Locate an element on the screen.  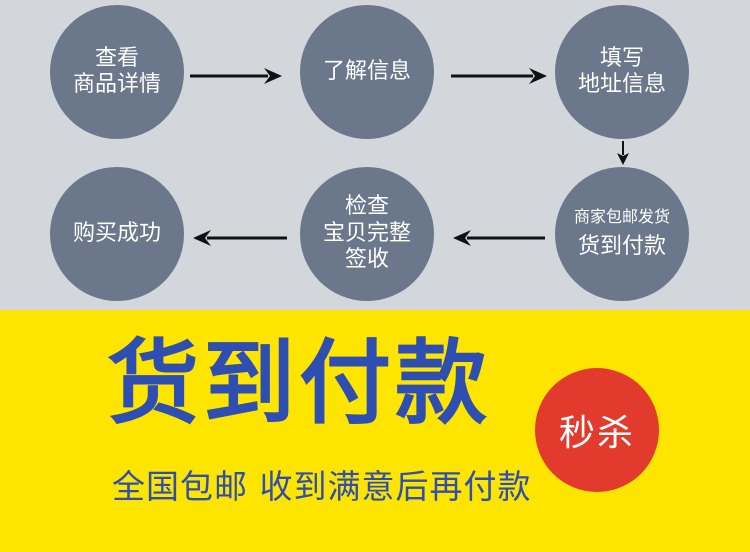
step-purchase-success: 购买成功 is located at coordinates (117, 234).